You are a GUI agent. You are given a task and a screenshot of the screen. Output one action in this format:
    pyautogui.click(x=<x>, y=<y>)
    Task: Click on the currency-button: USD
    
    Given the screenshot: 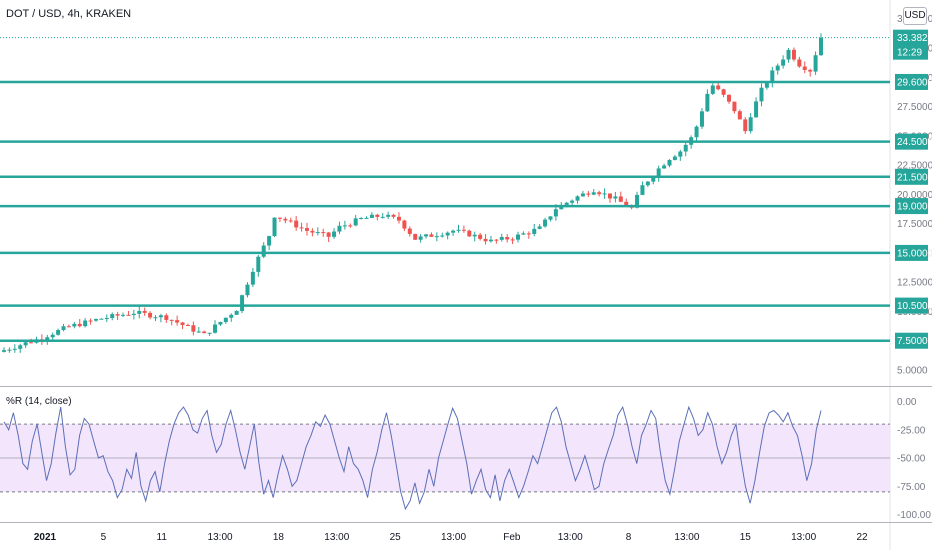 What is the action you would take?
    pyautogui.click(x=915, y=16)
    